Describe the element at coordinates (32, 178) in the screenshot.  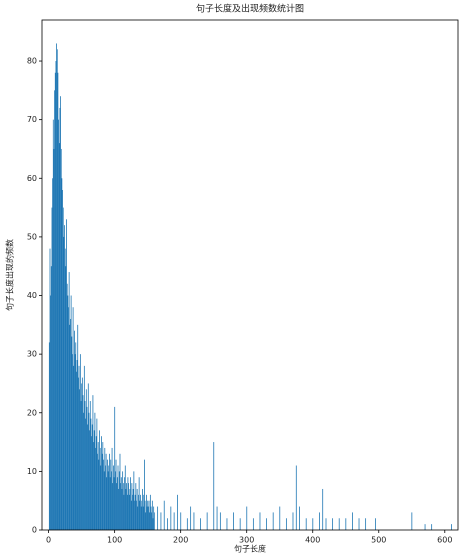
I see `y-tick-label: 60` at that location.